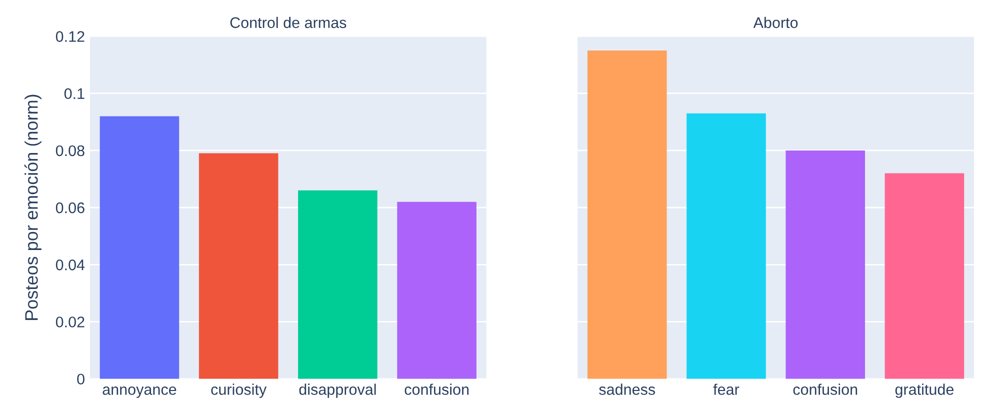  Describe the element at coordinates (627, 389) in the screenshot. I see `x-tick-label: sadness` at that location.